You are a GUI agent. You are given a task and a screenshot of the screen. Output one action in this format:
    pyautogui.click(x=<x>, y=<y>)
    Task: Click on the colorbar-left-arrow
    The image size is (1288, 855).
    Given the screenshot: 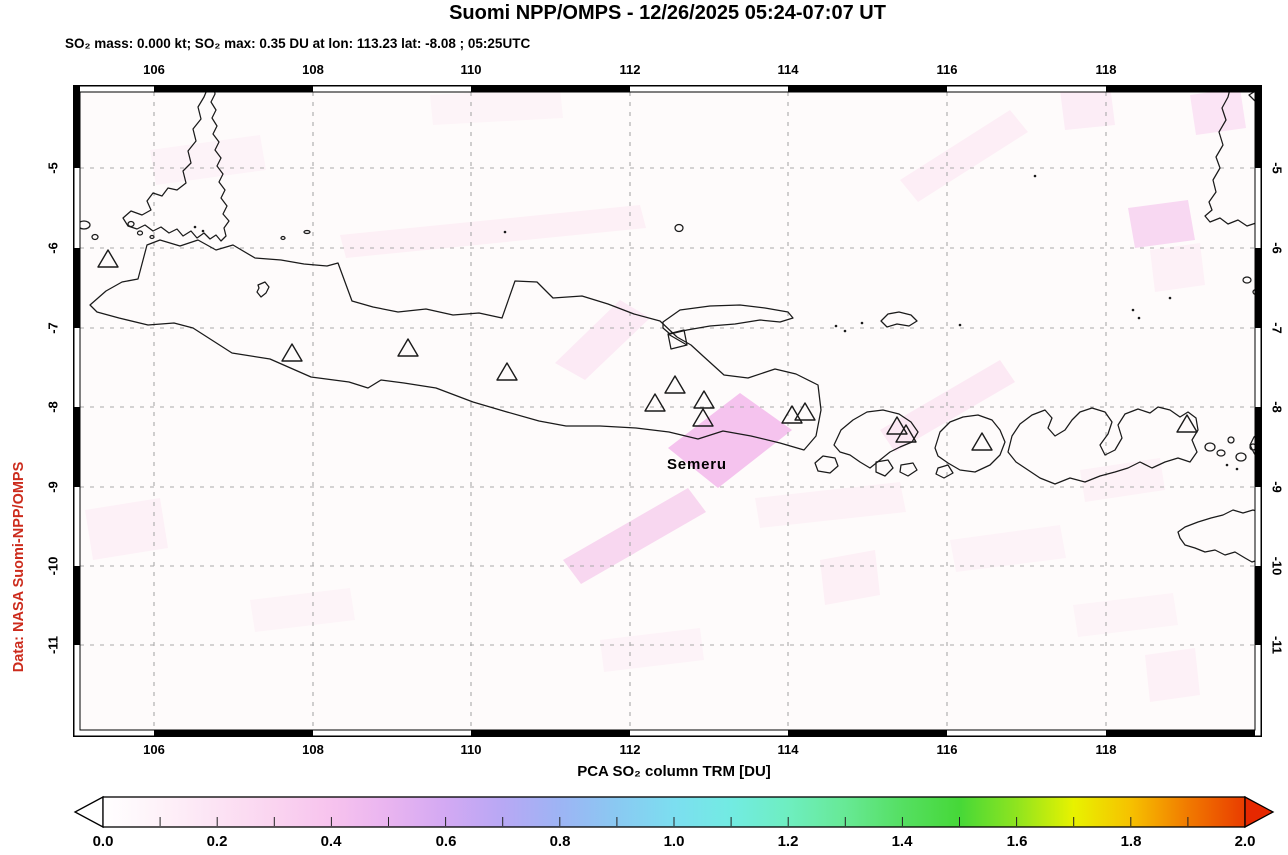 What is the action you would take?
    pyautogui.click(x=88, y=812)
    